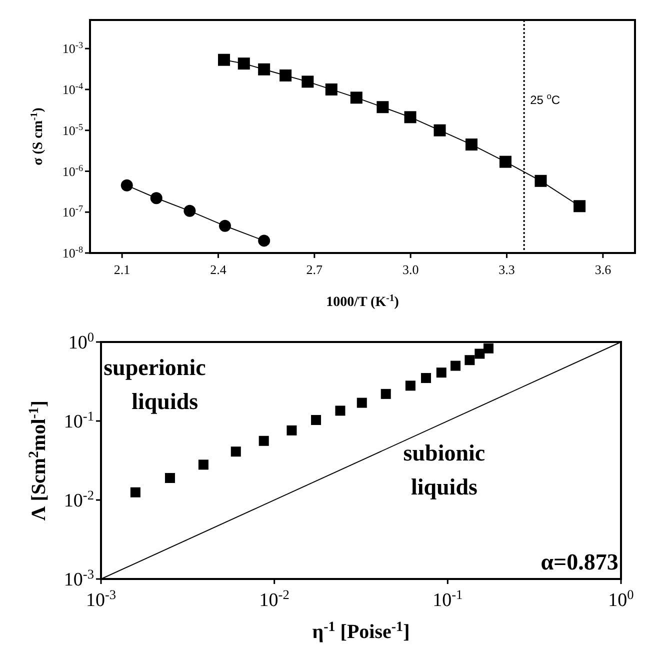 The width and height of the screenshot is (652, 654). Describe the element at coordinates (447, 598) in the screenshot. I see `x-tick-label: 10$^{-1}$` at that location.